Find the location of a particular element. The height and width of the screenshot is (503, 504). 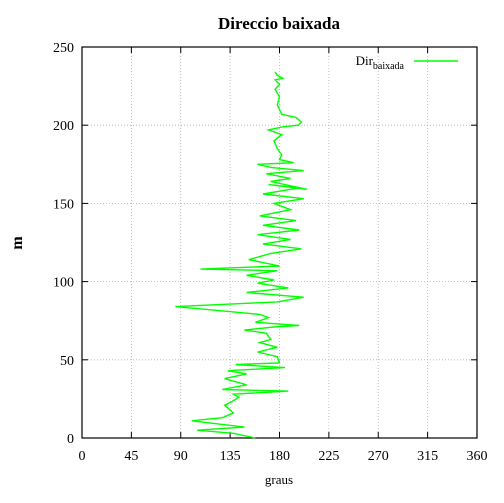

legend-label: Dirbaixada is located at coordinates (380, 62).